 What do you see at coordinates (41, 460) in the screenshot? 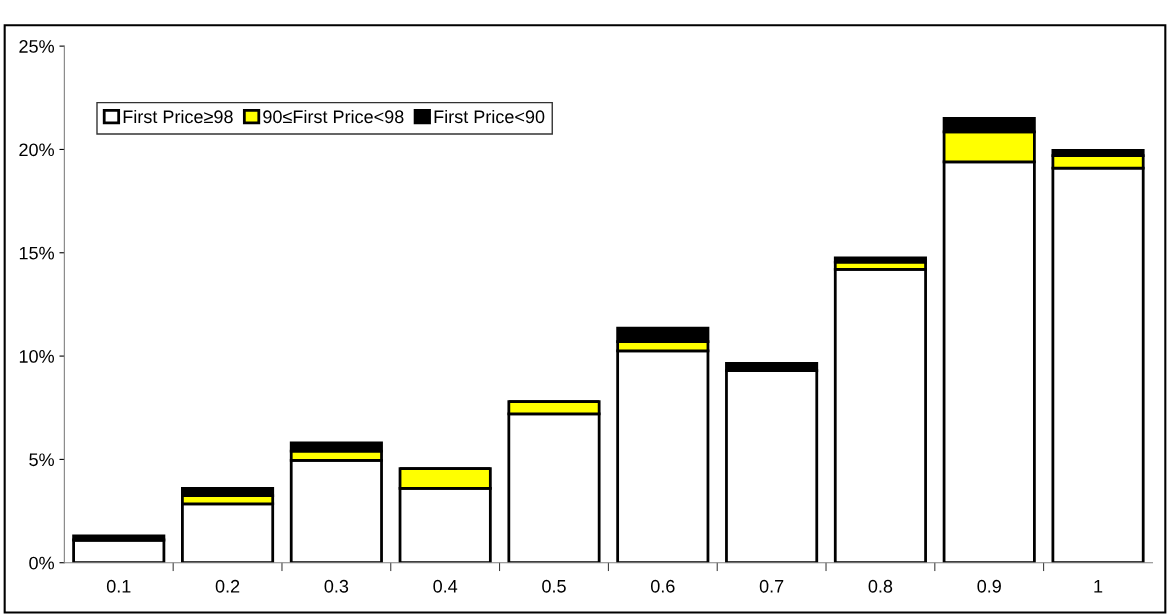
I see `y-tick-label: 5%` at bounding box center [41, 460].